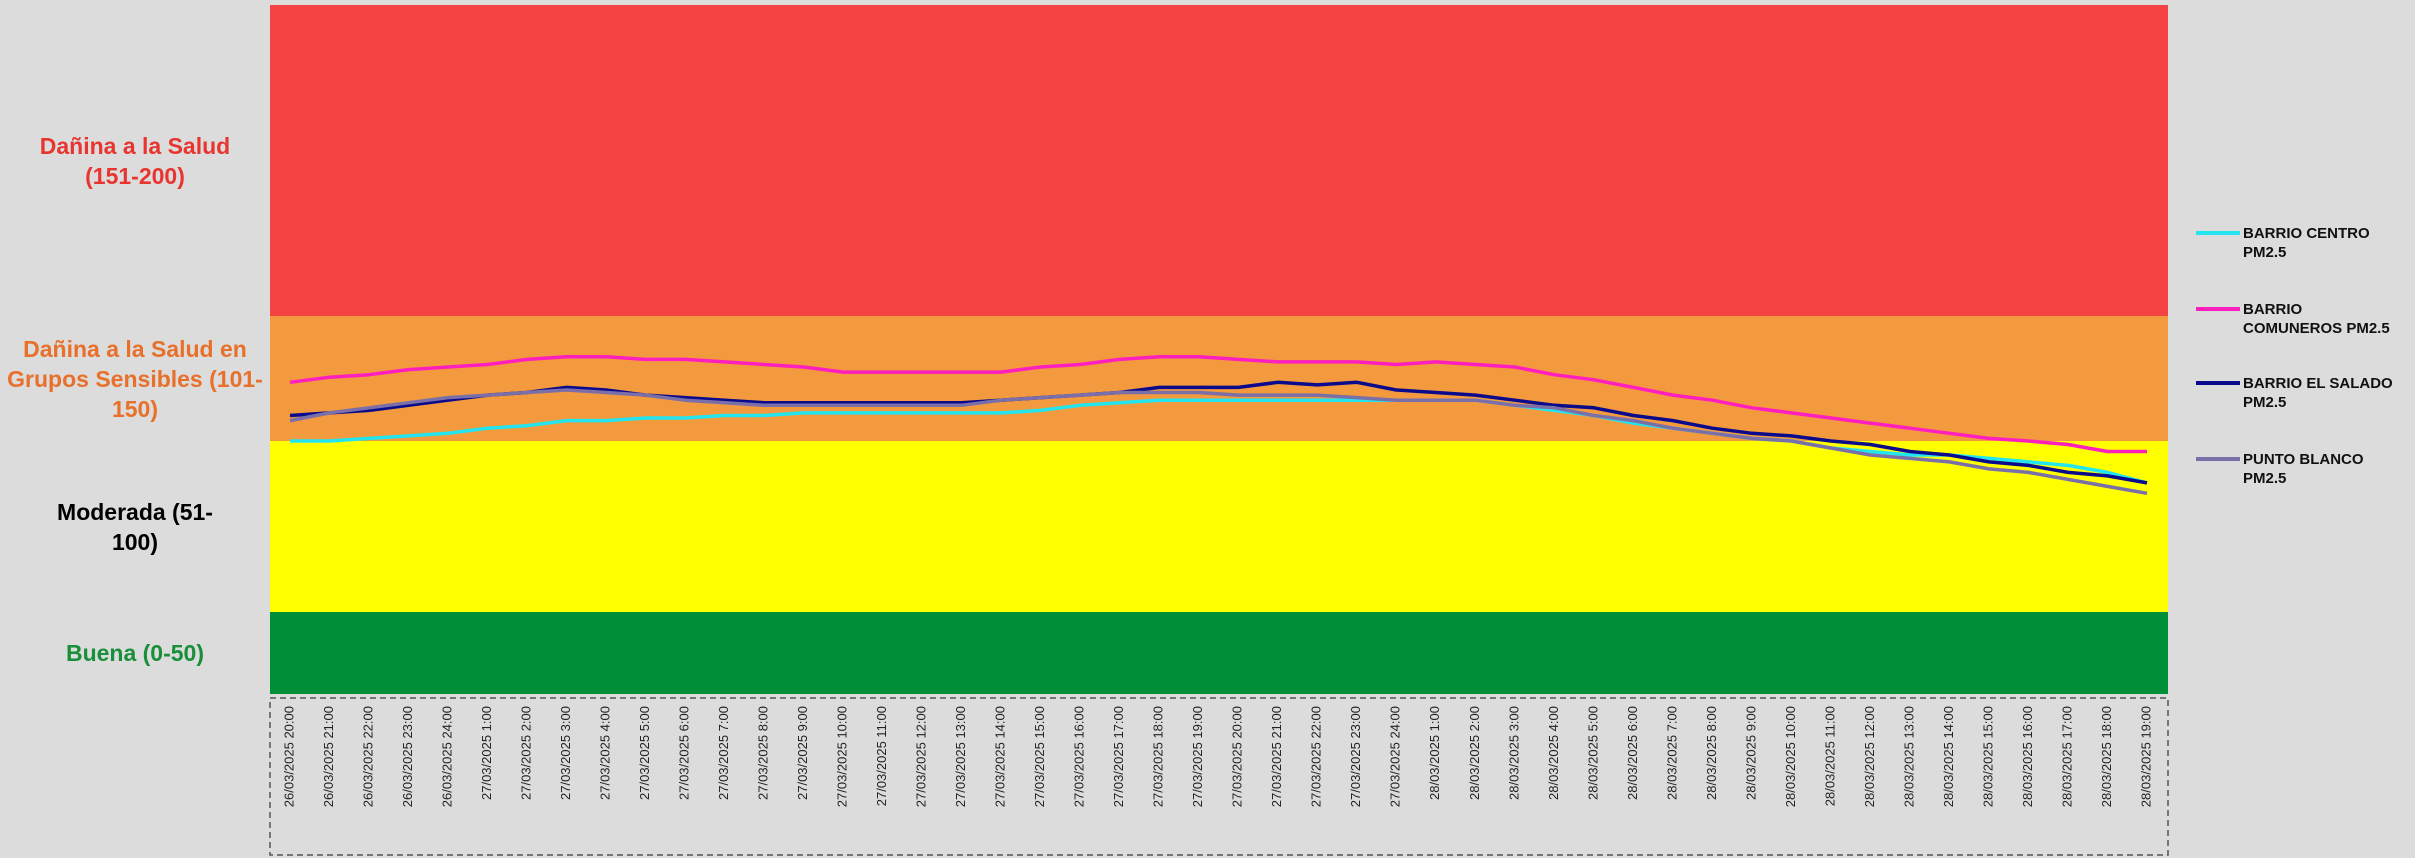 The image size is (2415, 858). Describe the element at coordinates (2066, 756) in the screenshot. I see `x-tick-label: 28/03/2025 17:00` at that location.